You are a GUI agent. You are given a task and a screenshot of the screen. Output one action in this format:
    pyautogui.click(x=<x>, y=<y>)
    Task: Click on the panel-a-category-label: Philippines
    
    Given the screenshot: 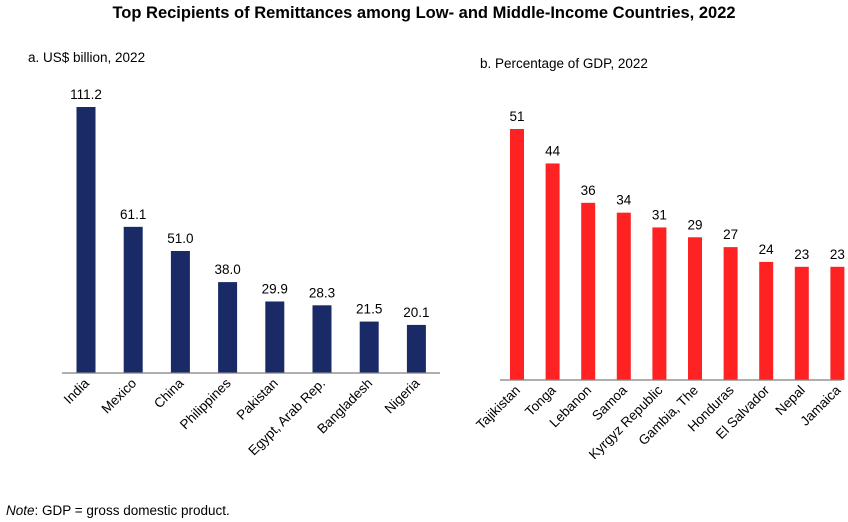 What is the action you would take?
    pyautogui.click(x=205, y=403)
    